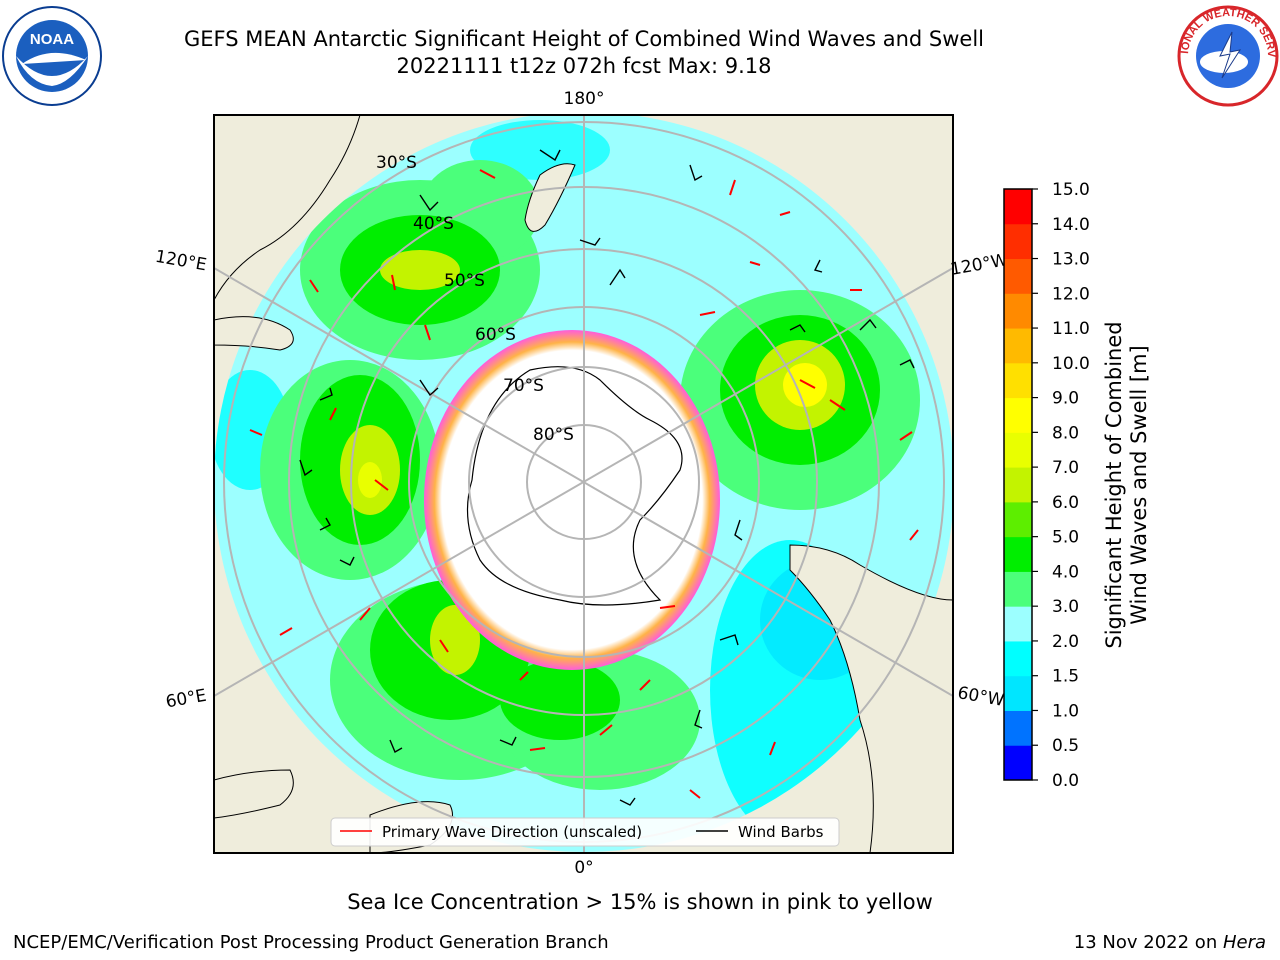 This screenshot has width=1280, height=960. Describe the element at coordinates (1065, 468) in the screenshot. I see `colorbar-tick-label: 7.0` at that location.